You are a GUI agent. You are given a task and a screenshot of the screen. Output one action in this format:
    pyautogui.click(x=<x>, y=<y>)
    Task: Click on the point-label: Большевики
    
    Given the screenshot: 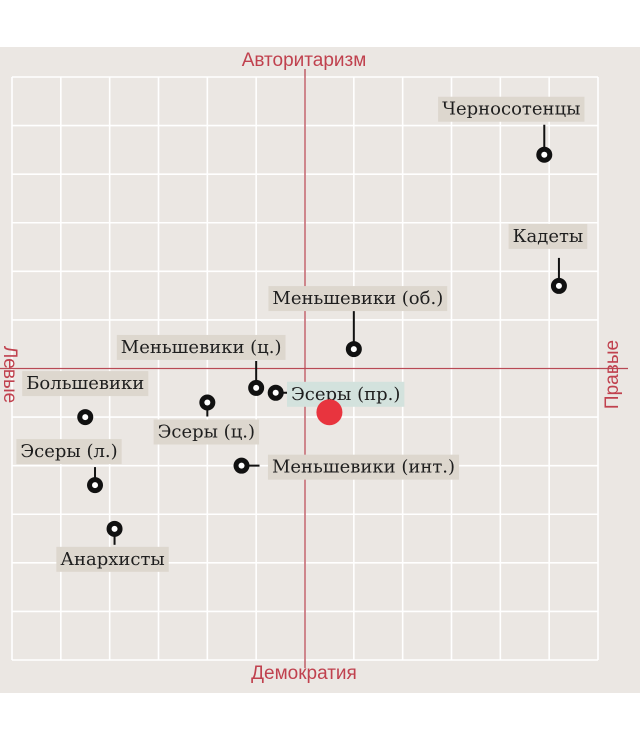 What is the action you would take?
    pyautogui.click(x=85, y=383)
    